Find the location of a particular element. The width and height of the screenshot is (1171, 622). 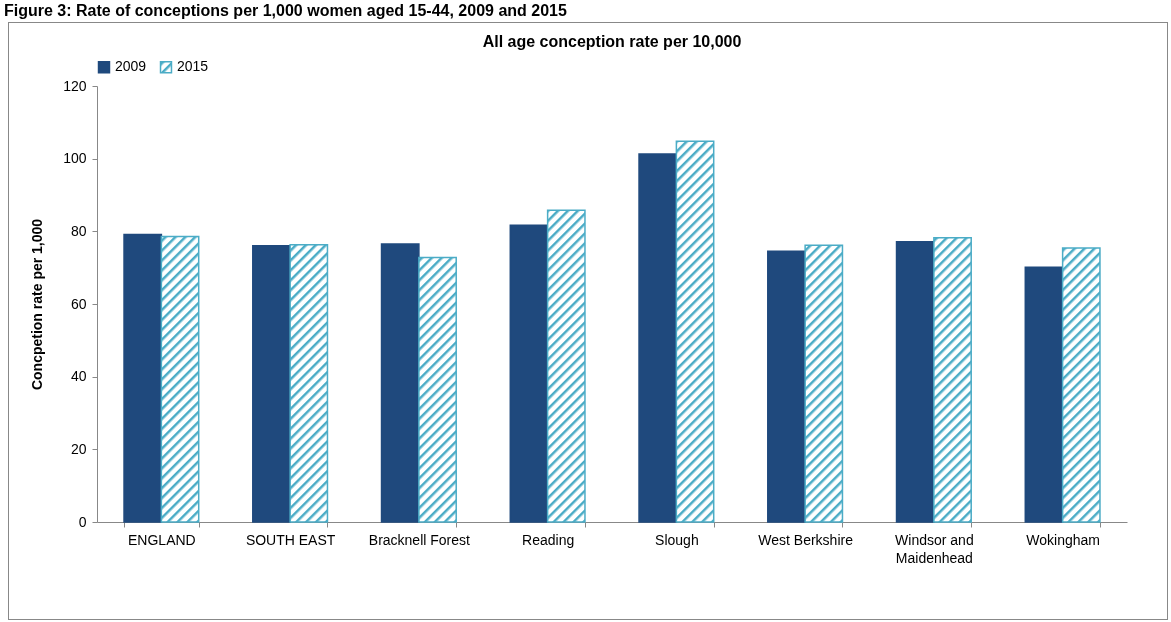

x-tick-label: Slough is located at coordinates (677, 539).